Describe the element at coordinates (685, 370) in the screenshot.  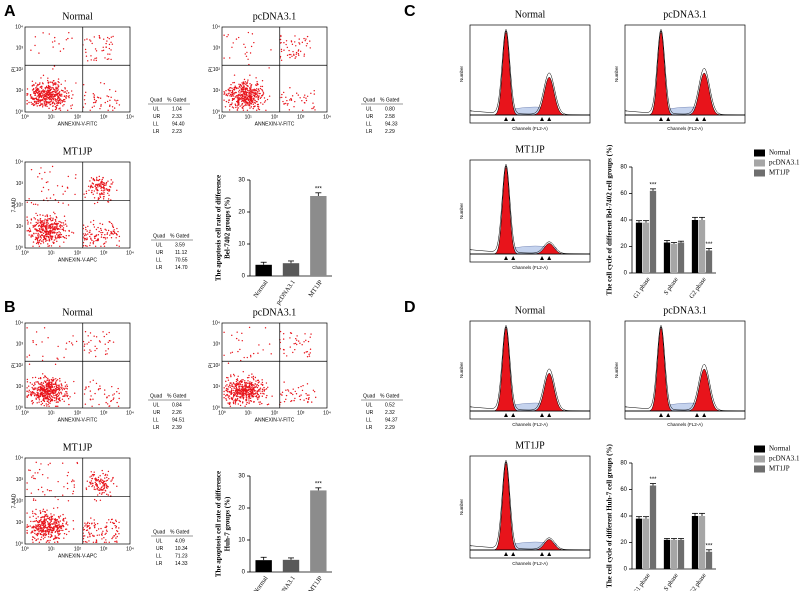
I see `plot-frame` at that location.